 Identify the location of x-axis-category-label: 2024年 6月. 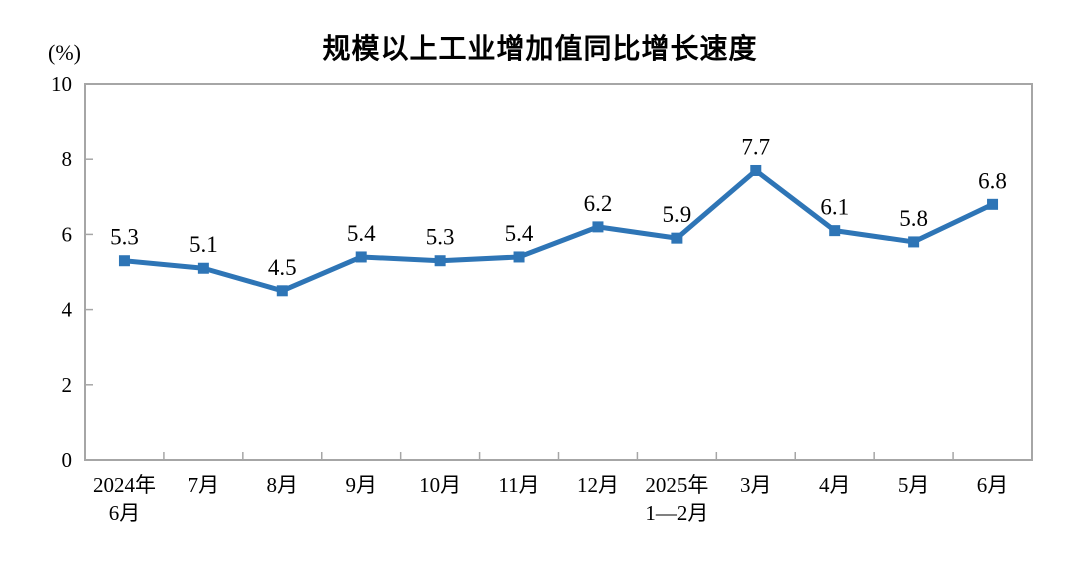
(124, 499).